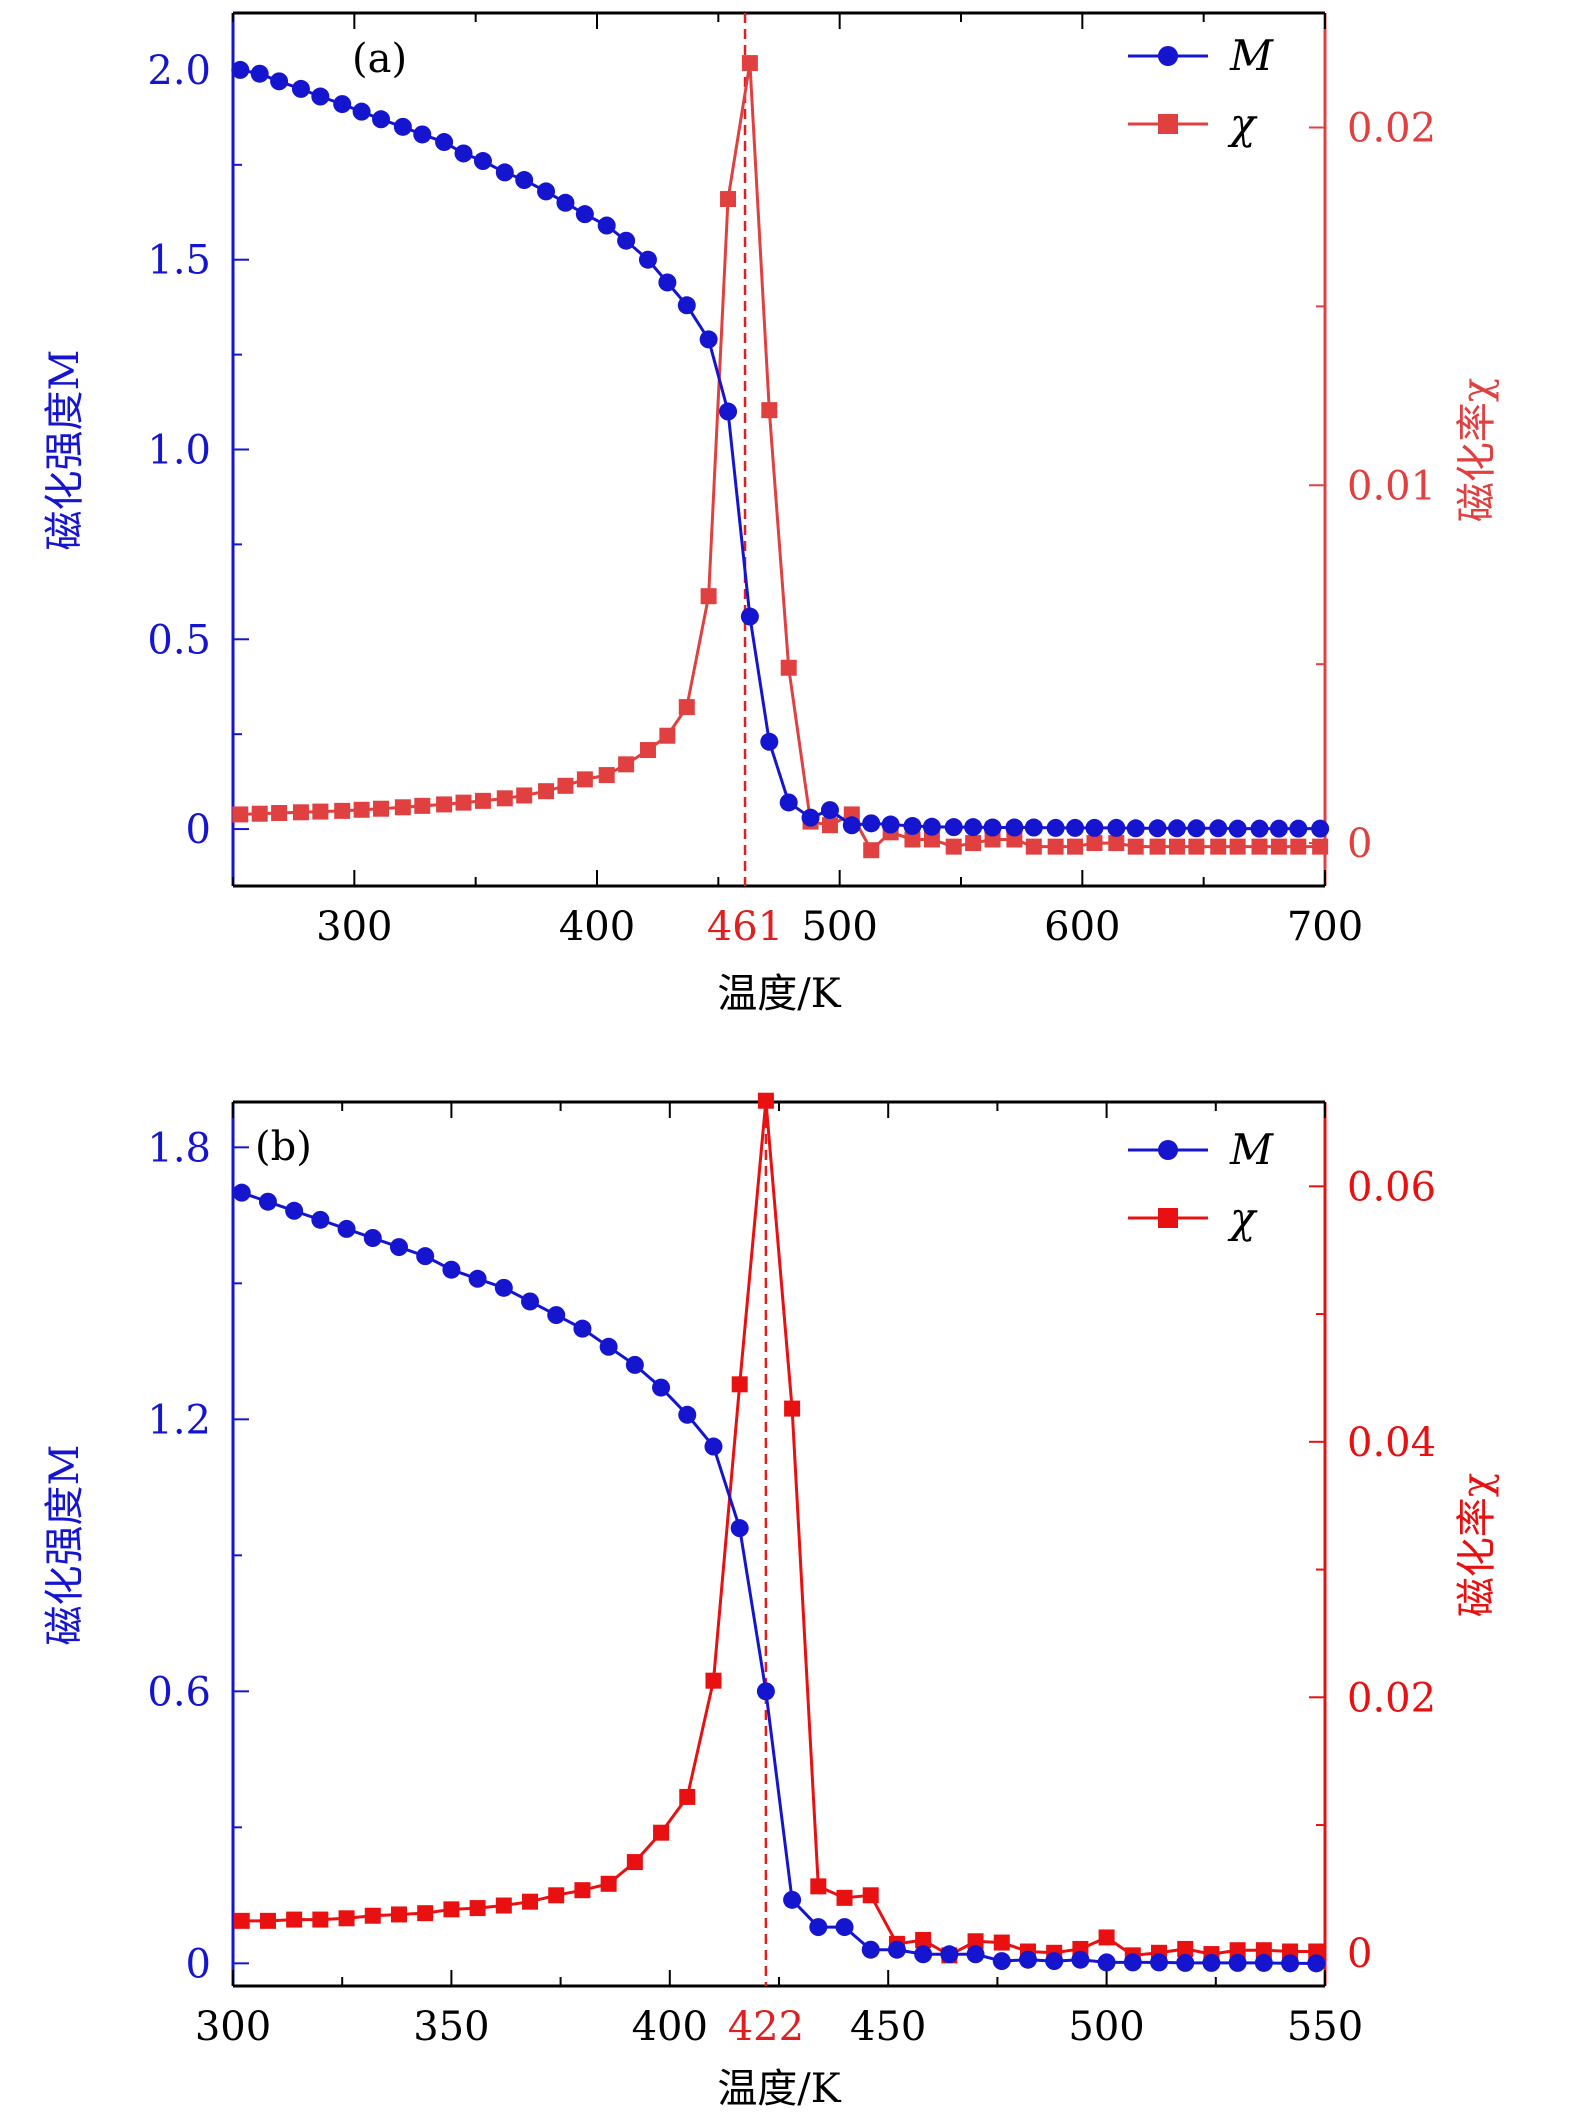  I want to click on x-tick-label: 600, so click(1082, 927).